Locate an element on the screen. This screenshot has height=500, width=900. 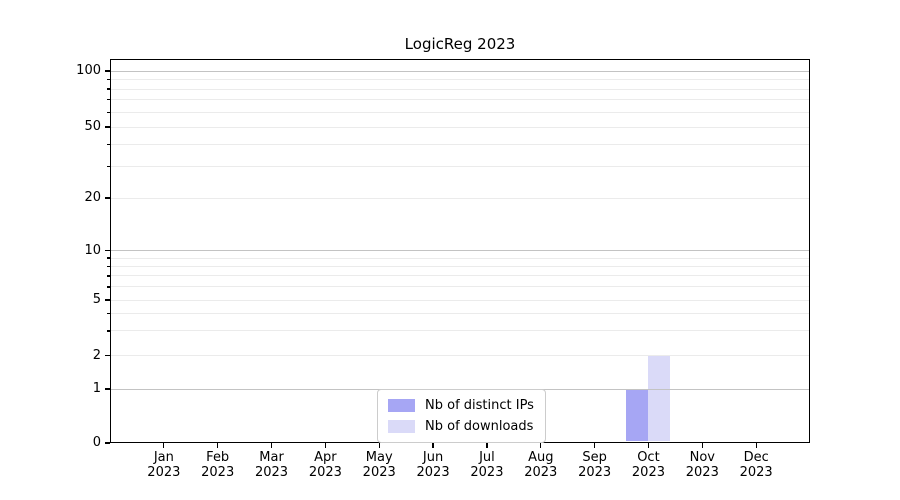
bar-nb-of-downloads is located at coordinates (658, 398).